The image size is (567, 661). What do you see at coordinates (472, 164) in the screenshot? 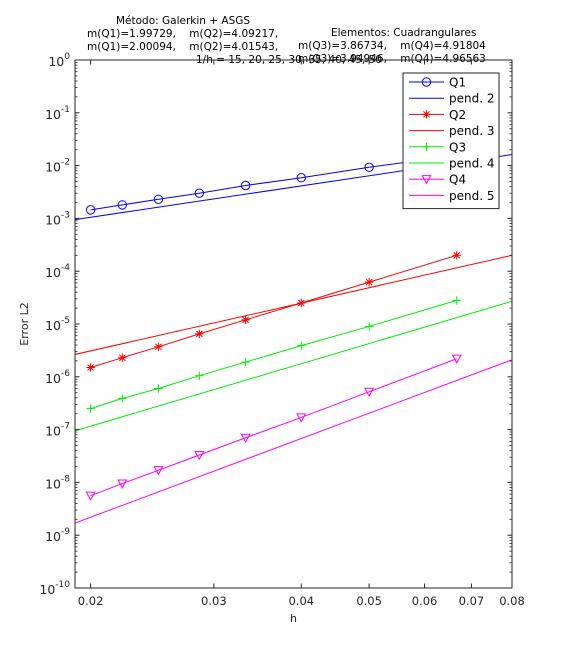
I see `legend-entry-label: pend. 4` at bounding box center [472, 164].